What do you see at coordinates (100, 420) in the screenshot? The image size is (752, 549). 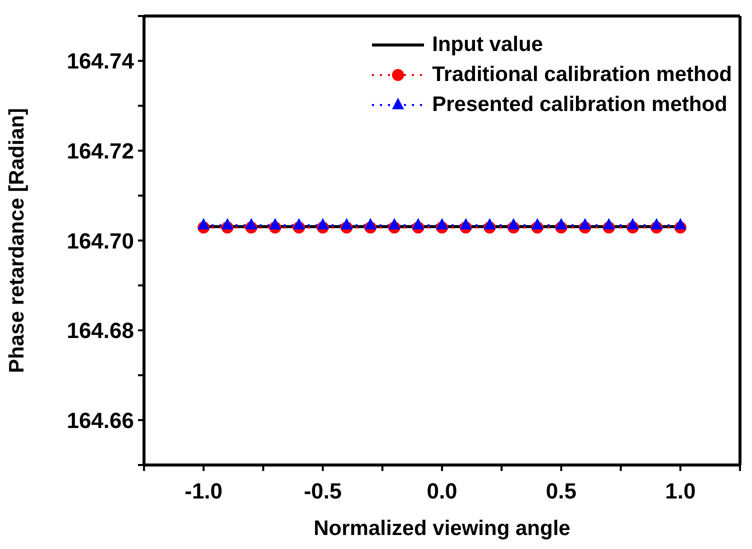 I see `y-tick-label: 164.66` at bounding box center [100, 420].